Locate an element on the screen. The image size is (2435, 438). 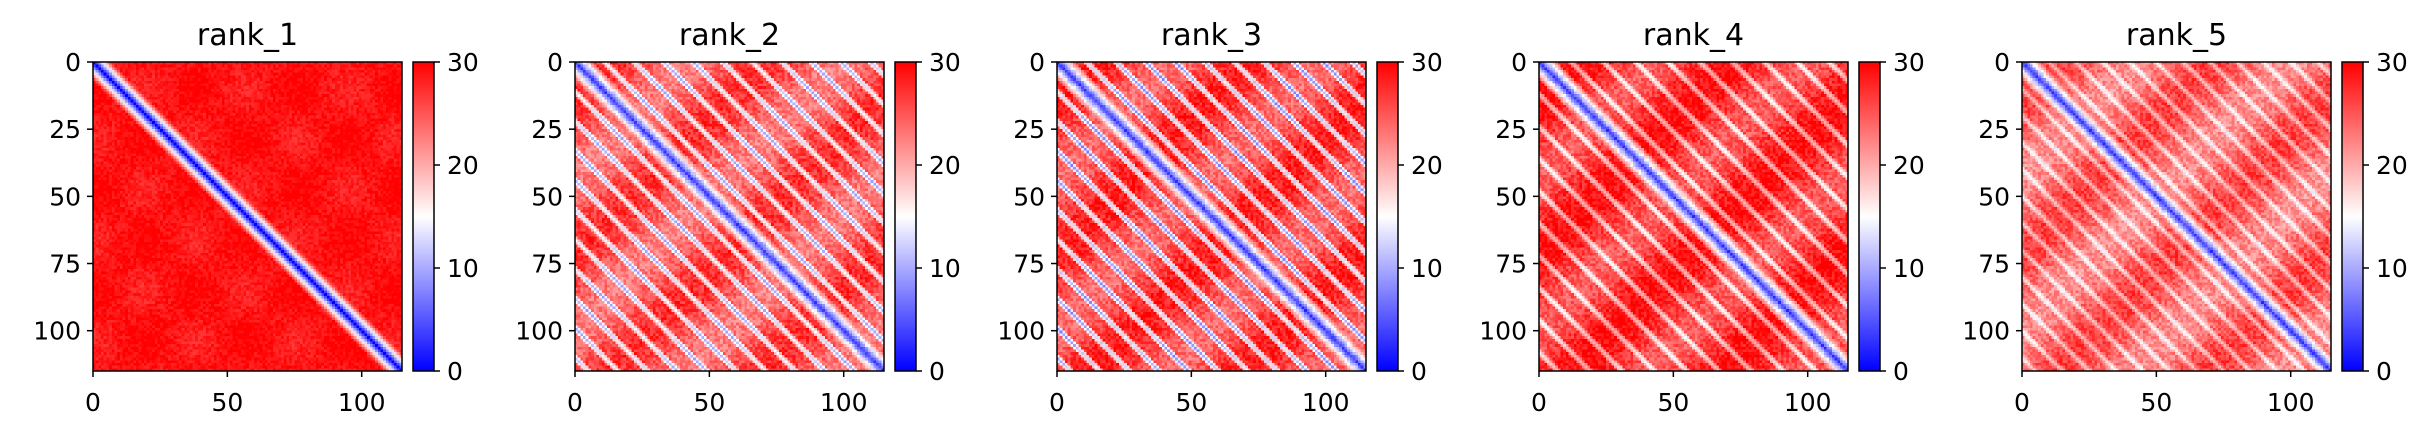
subplot-title: rank_1 is located at coordinates (247, 35).